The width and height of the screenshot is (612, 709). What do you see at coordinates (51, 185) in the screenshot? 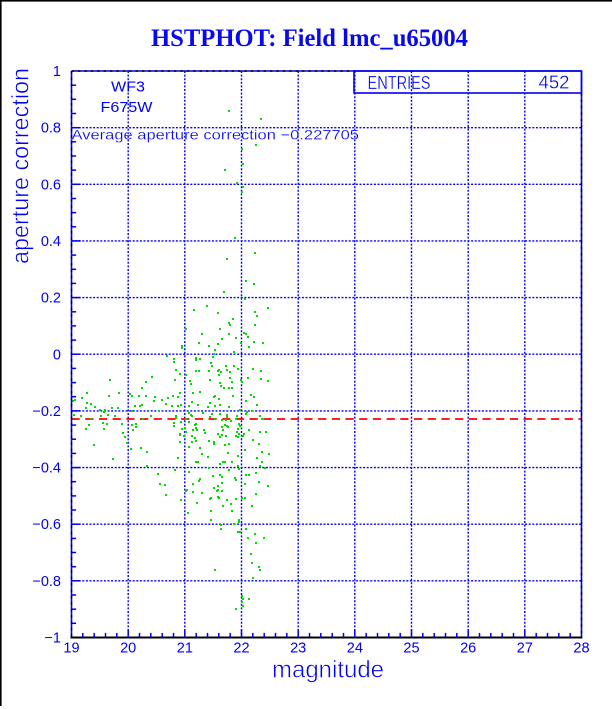
I see `svg-text: 0.6` at bounding box center [51, 185].